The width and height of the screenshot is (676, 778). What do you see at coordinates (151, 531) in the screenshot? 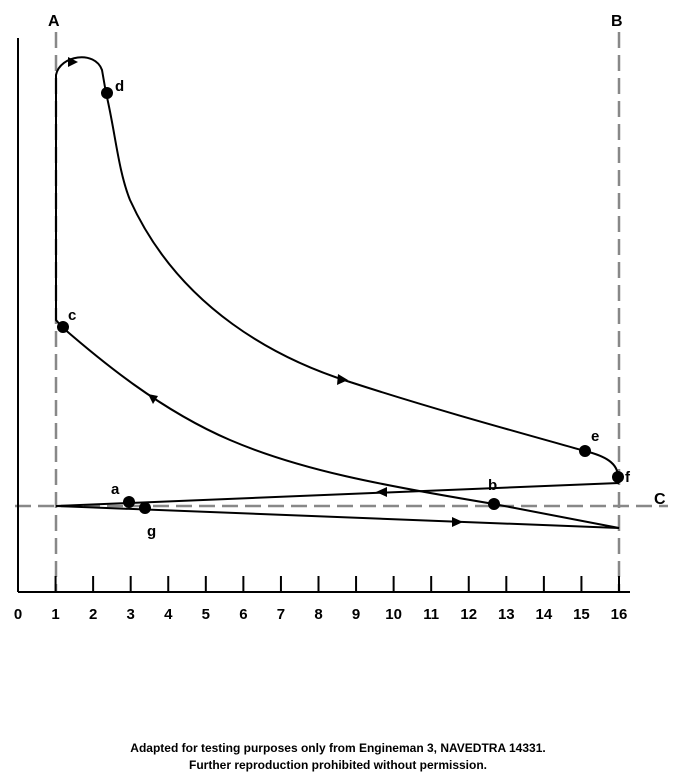
I see `point-label: g` at bounding box center [151, 531].